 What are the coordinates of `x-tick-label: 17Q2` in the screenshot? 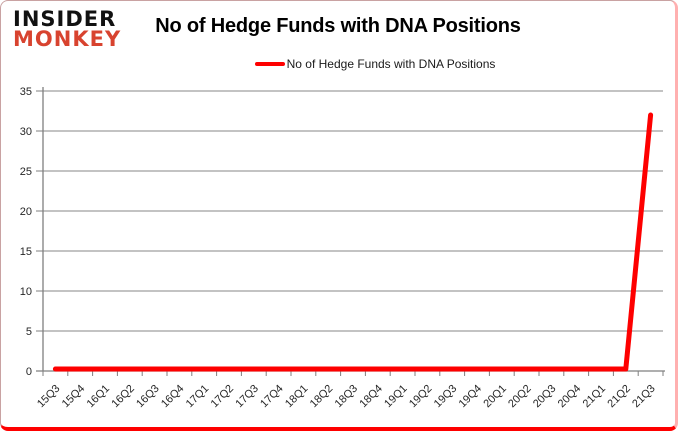 It's located at (223, 397).